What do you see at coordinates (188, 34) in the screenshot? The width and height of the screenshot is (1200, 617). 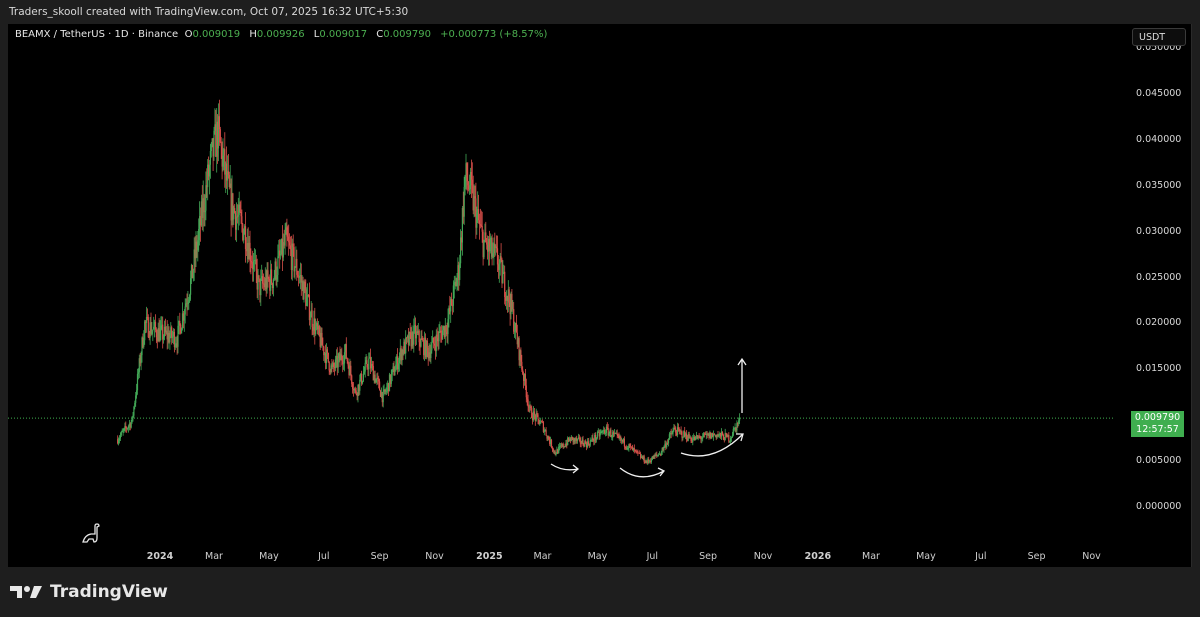 I see `open-label: O` at bounding box center [188, 34].